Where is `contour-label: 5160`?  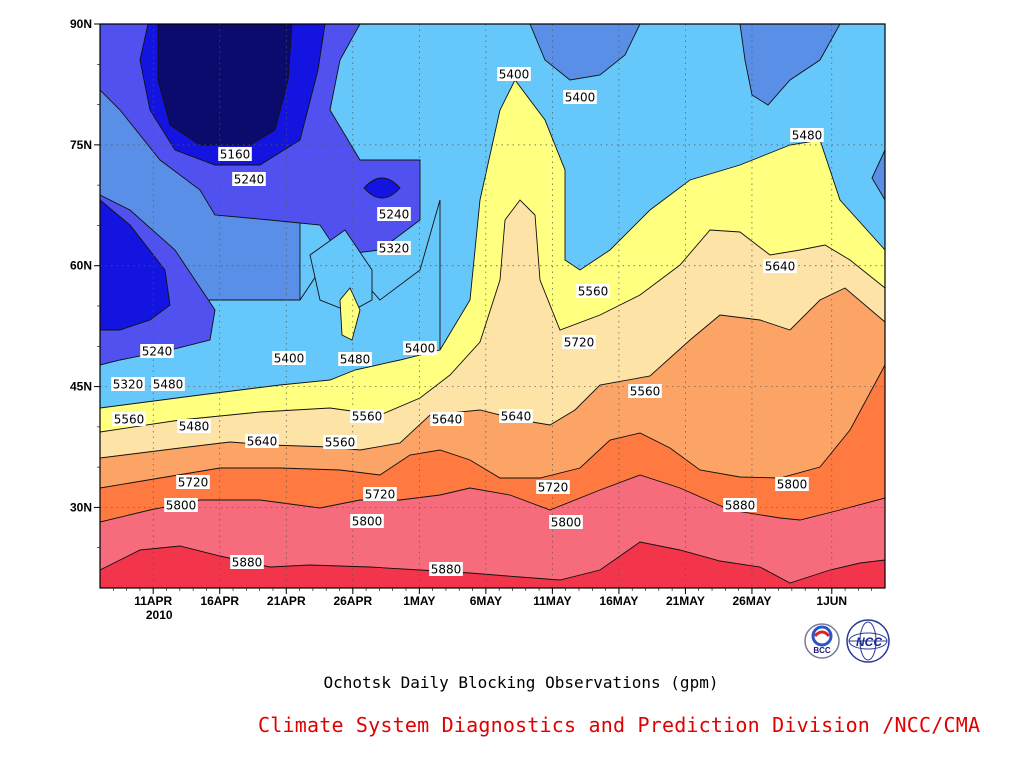
contour-label: 5160 is located at coordinates (235, 155).